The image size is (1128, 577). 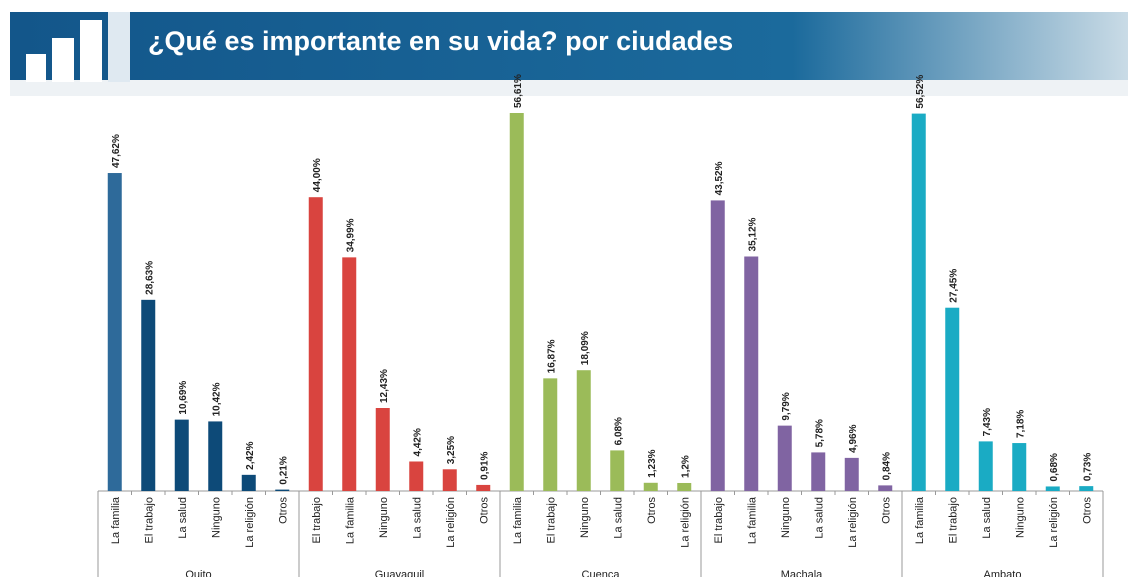 I want to click on value-label: 28,63%, so click(x=149, y=278).